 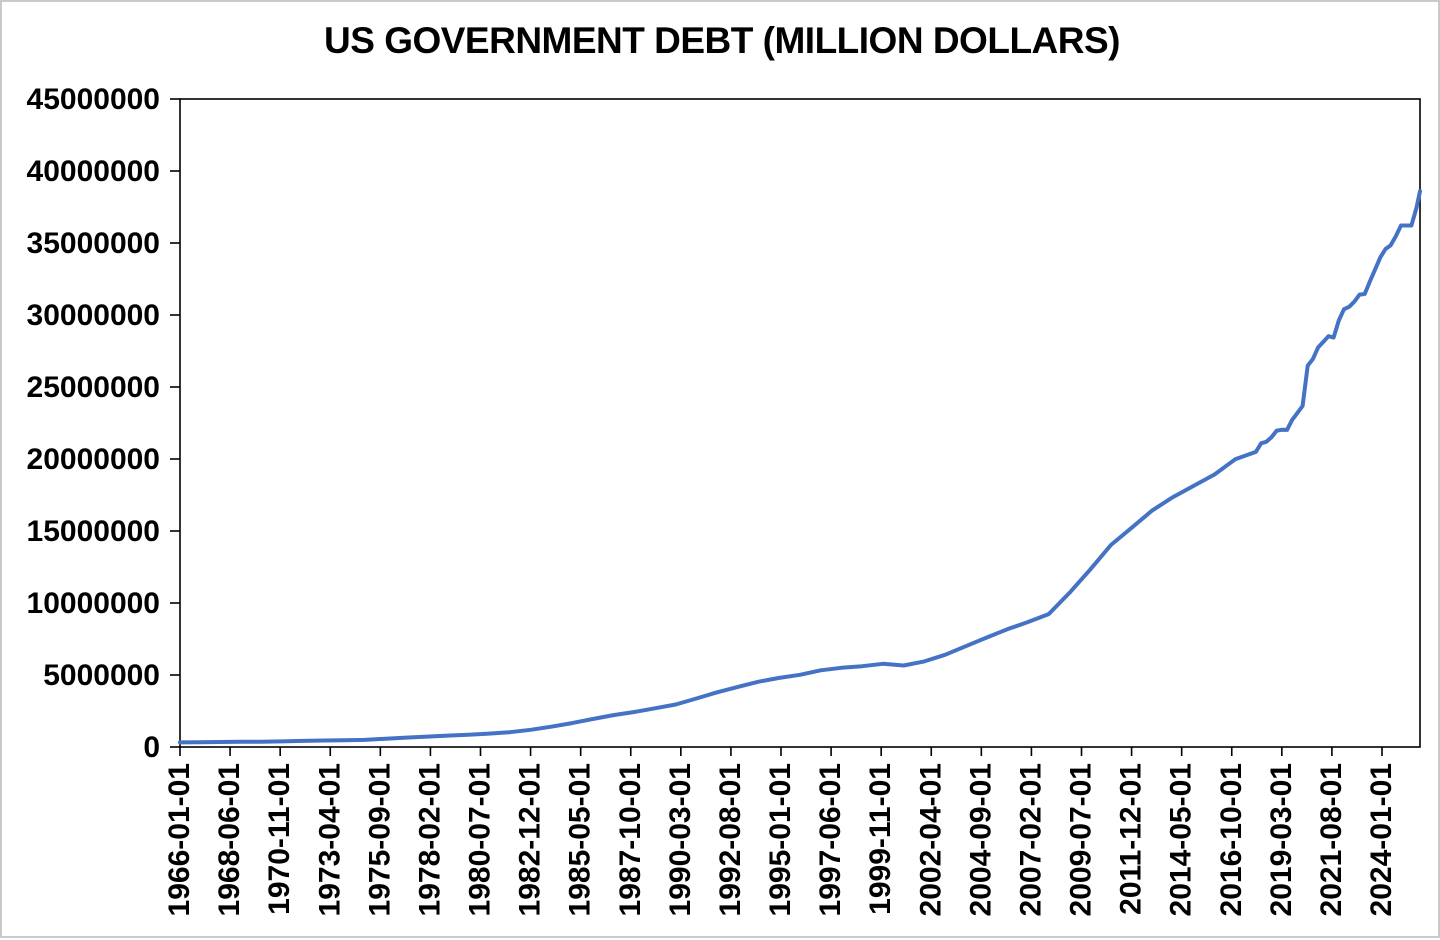 What do you see at coordinates (722, 40) in the screenshot?
I see `chart-title: US GOVERNMENT DEBT (MILLION DOLLARS)` at bounding box center [722, 40].